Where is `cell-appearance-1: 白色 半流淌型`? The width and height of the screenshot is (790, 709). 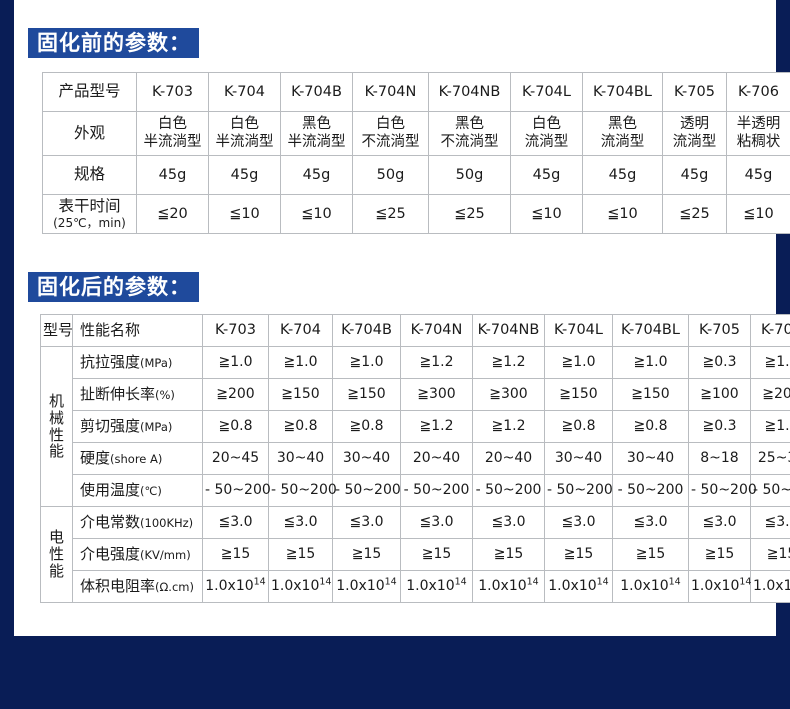
cell-appearance-1: 白色 半流淌型 is located at coordinates (244, 133).